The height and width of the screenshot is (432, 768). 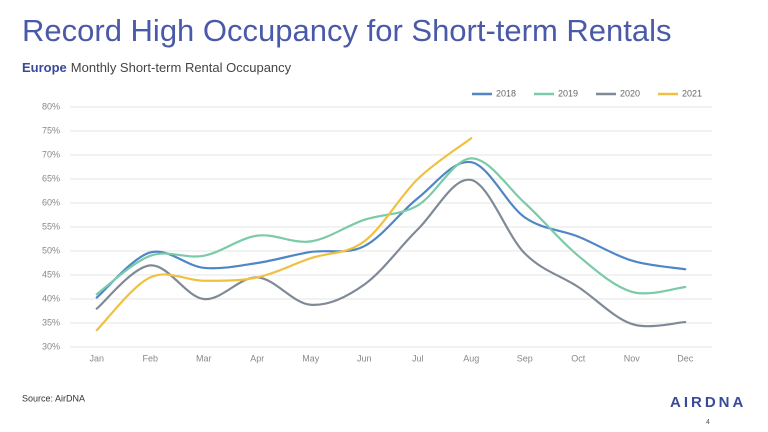 What do you see at coordinates (568, 93) in the screenshot?
I see `legend-label: 2019` at bounding box center [568, 93].